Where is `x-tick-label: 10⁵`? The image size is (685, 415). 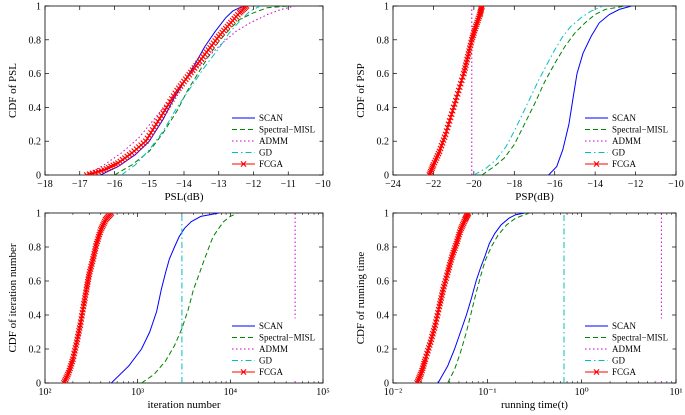
x-tick-label: 10⁵ is located at coordinates (323, 392).